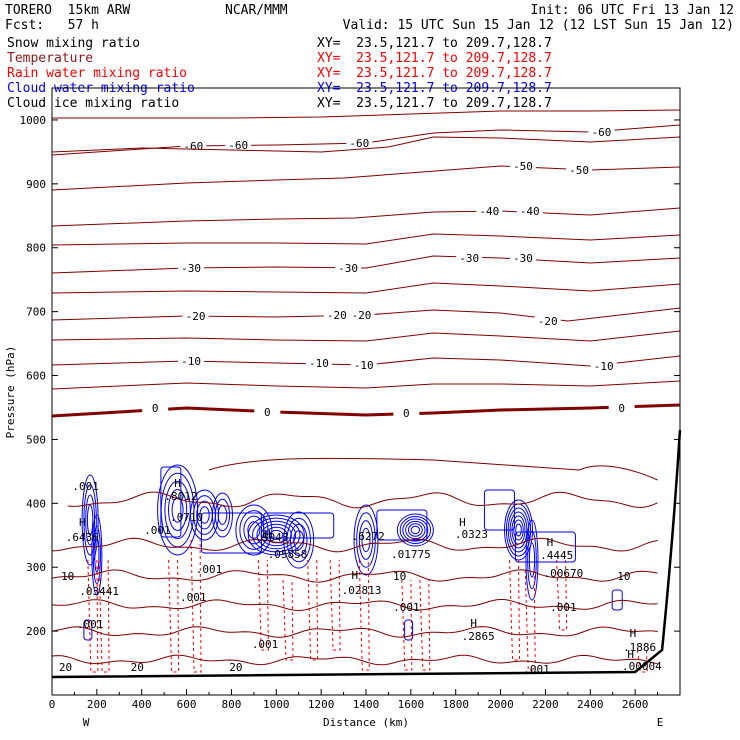  Describe the element at coordinates (52, 704) in the screenshot. I see `x-tick-label: 0` at that location.